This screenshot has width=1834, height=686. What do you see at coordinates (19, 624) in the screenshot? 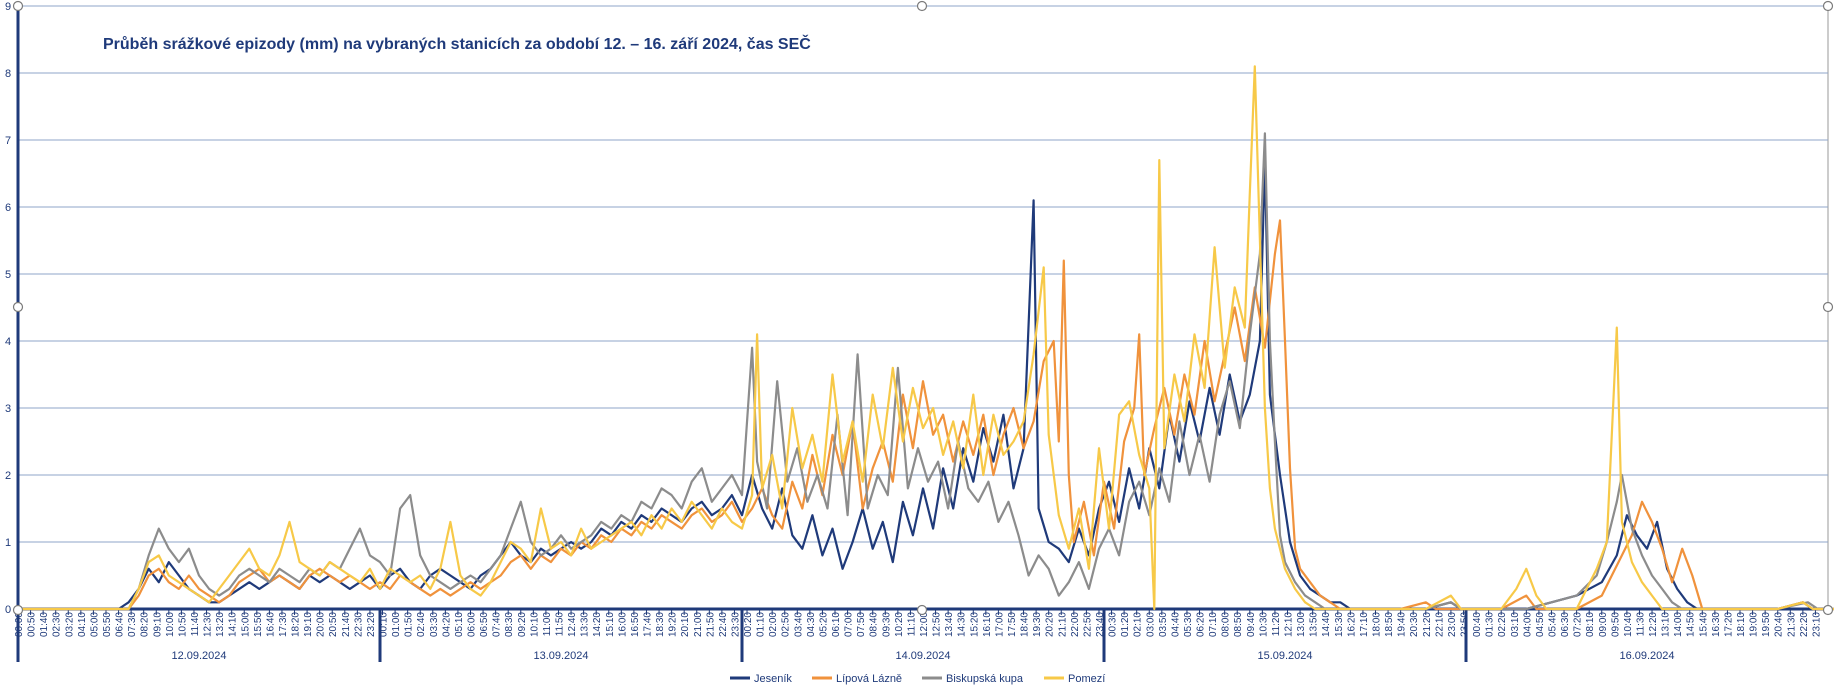
I see `x-tick-label: 00:00` at bounding box center [19, 624].